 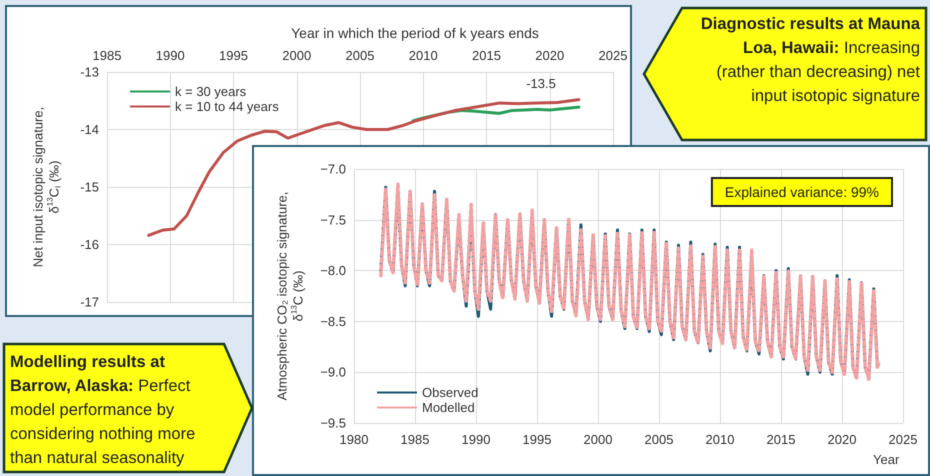 I want to click on x-axis-title: Year, so click(x=886, y=459).